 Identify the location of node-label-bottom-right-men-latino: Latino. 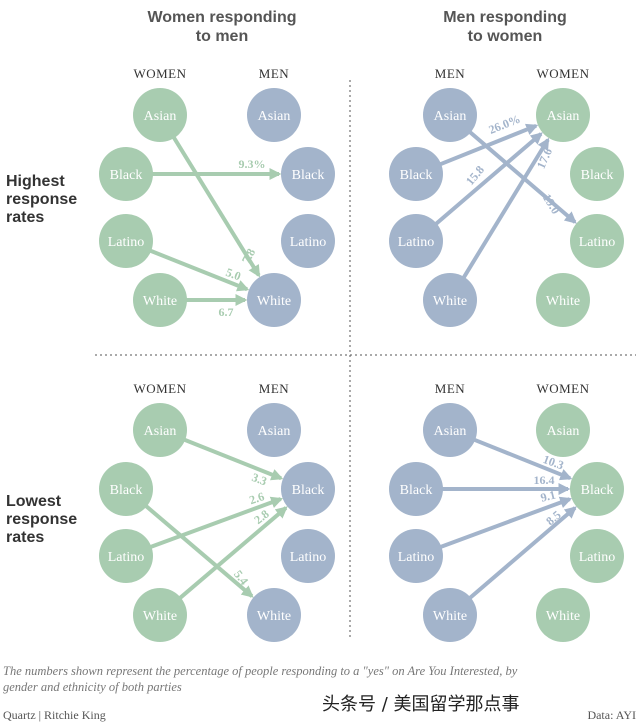
(416, 557).